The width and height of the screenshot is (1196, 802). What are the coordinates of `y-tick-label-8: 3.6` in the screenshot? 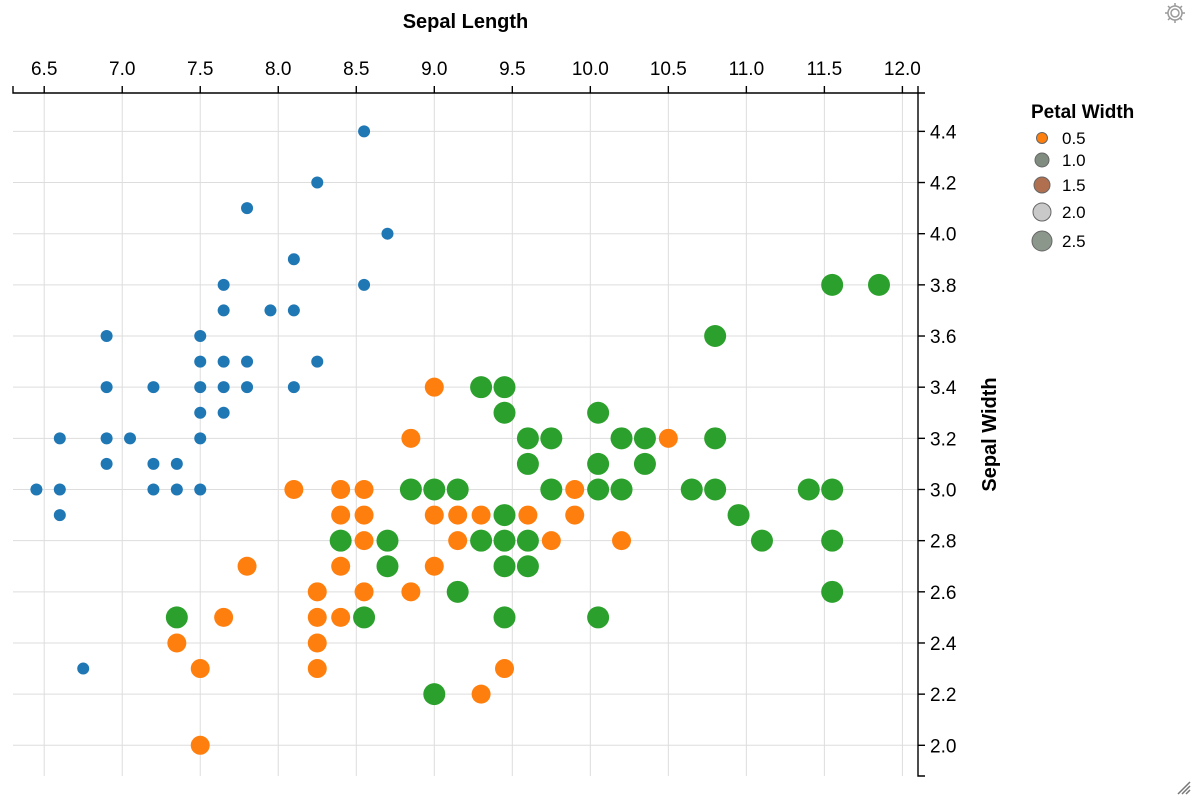 It's located at (943, 337).